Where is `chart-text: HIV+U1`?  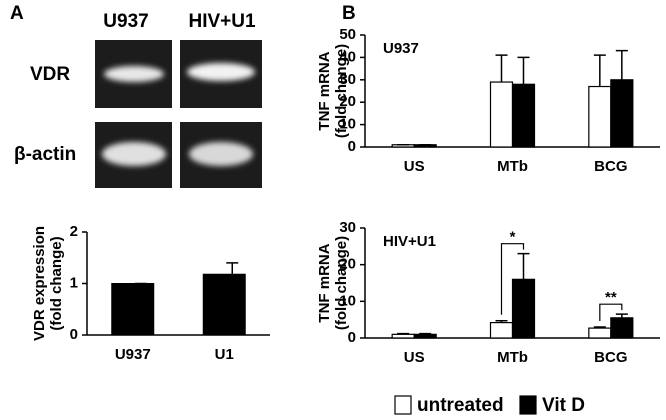 chart-text: HIV+U1 is located at coordinates (409, 241).